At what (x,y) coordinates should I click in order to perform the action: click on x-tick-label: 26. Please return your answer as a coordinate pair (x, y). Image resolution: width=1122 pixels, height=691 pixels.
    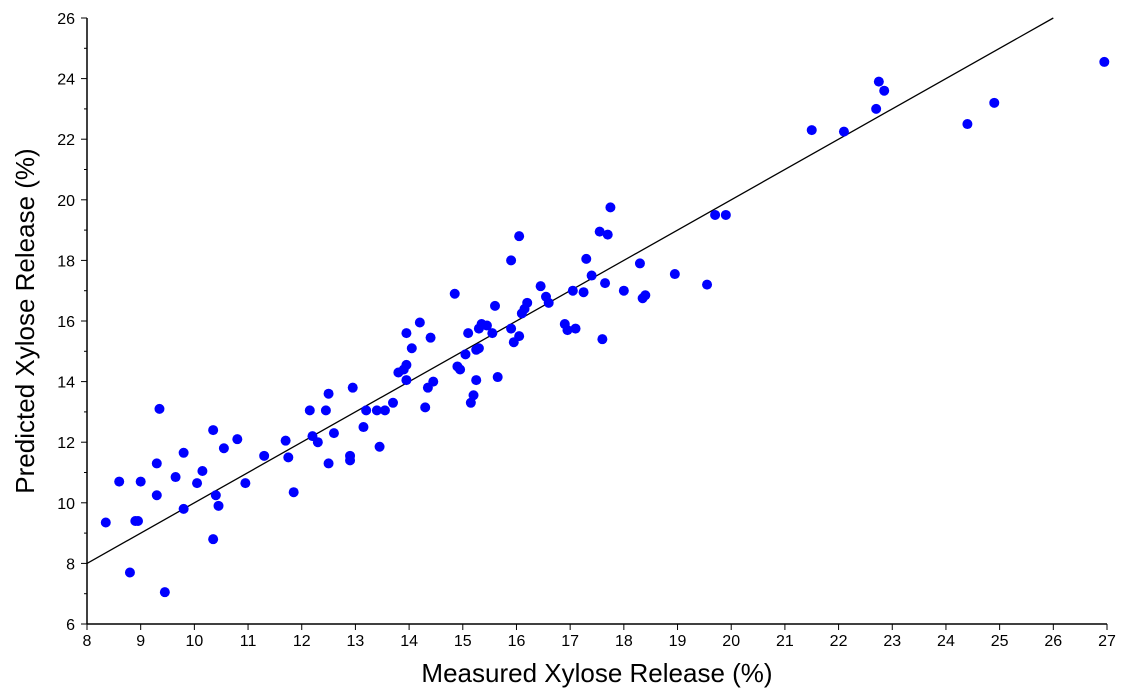
    Looking at the image, I should click on (1053, 641).